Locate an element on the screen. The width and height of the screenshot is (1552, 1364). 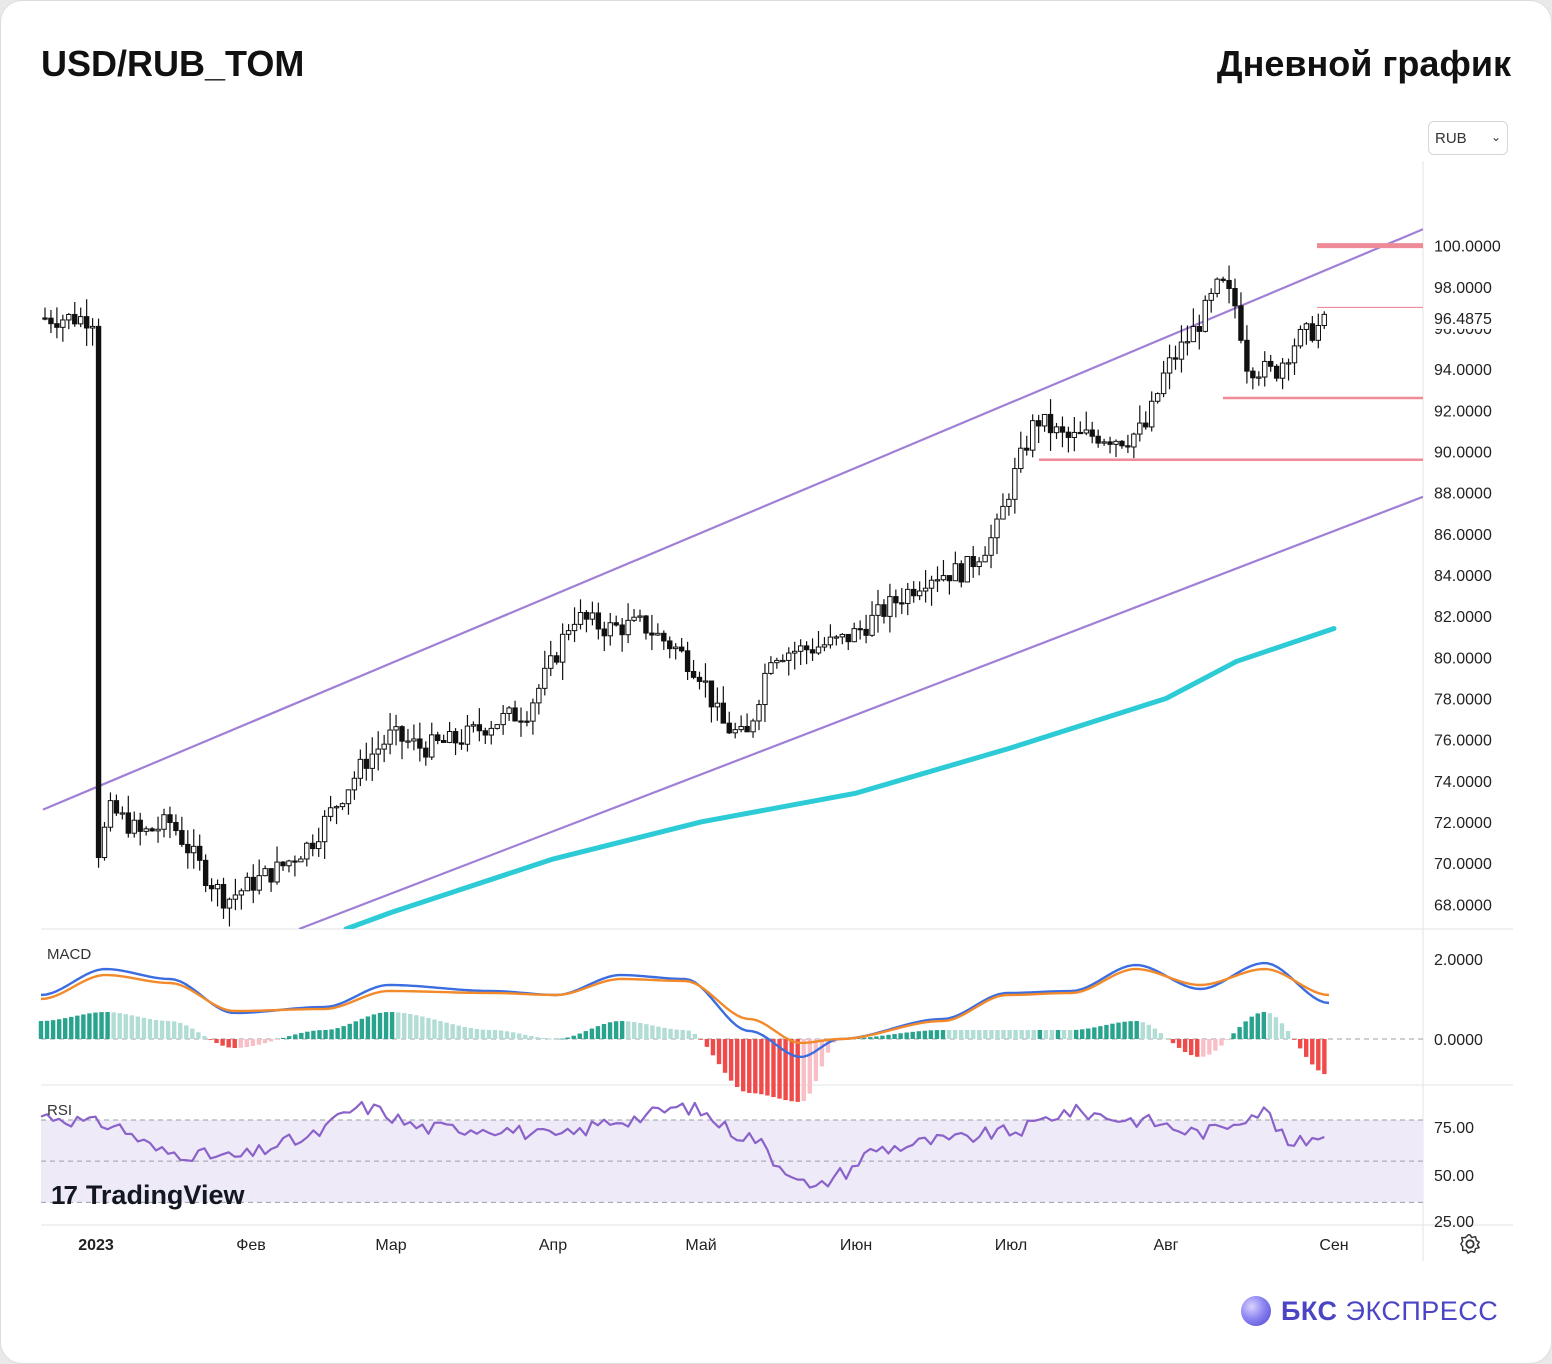
macd-tick-label: 0.0000 is located at coordinates (1458, 1040).